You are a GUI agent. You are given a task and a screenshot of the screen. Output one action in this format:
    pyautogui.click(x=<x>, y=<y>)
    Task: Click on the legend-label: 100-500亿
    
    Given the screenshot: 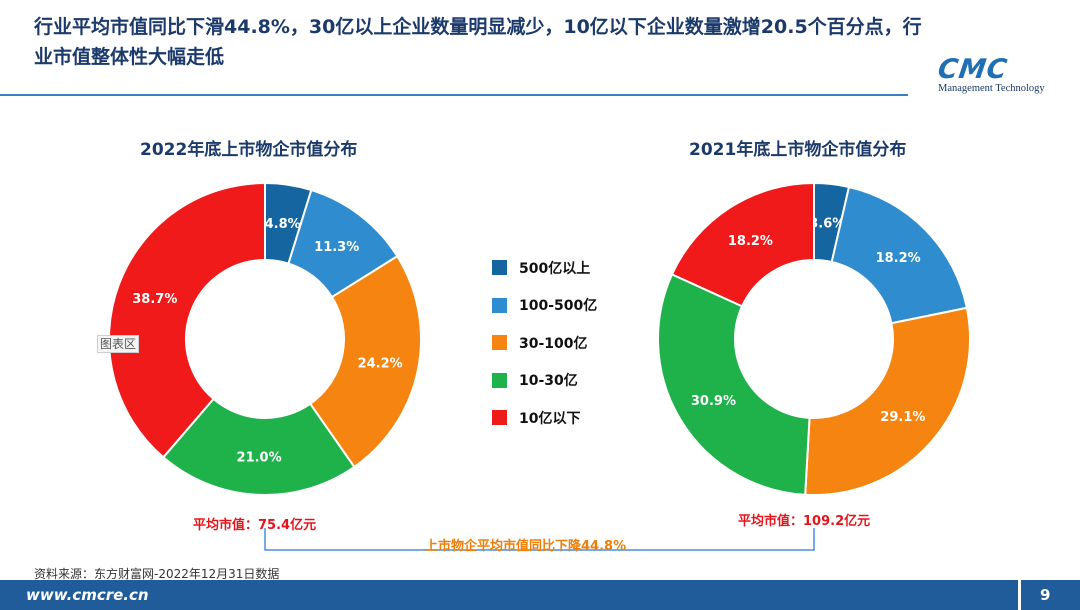 What is the action you would take?
    pyautogui.click(x=558, y=306)
    